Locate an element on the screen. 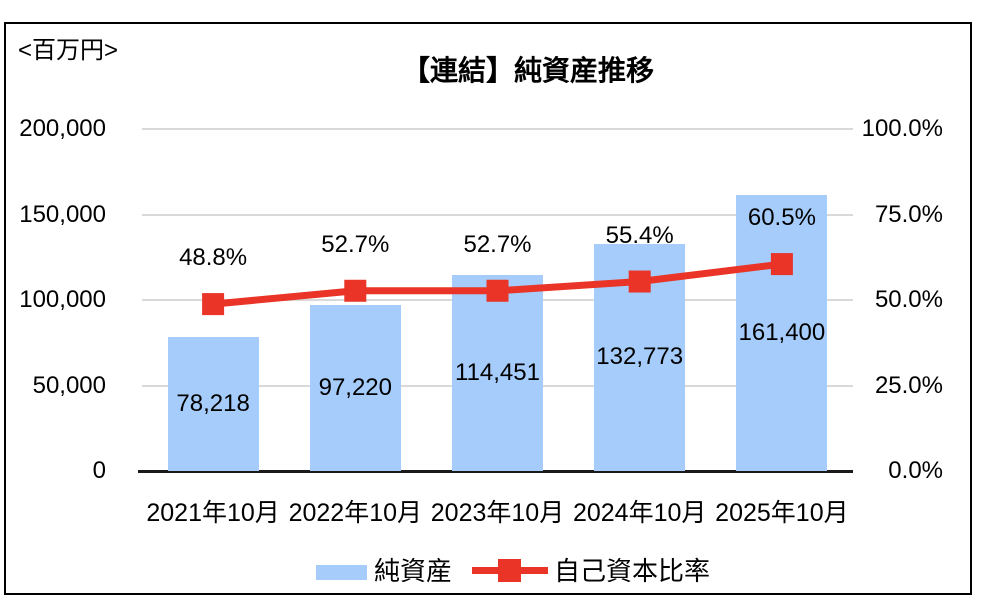 The height and width of the screenshot is (612, 982). bar-value-label: 78,218 is located at coordinates (213, 404).